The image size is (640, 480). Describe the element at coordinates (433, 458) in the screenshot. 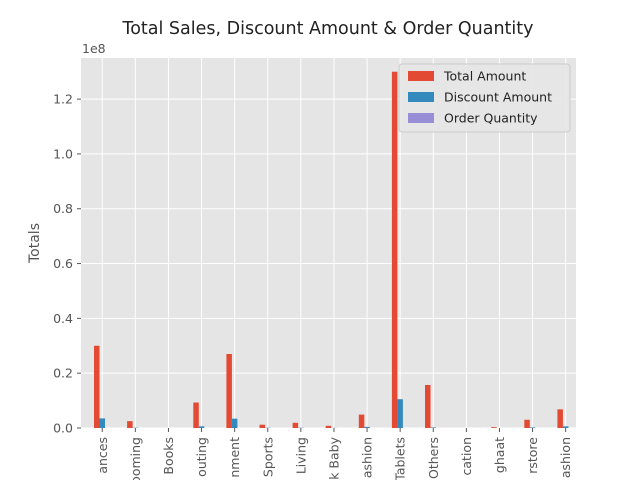

I see `x-tick-label: Others` at that location.